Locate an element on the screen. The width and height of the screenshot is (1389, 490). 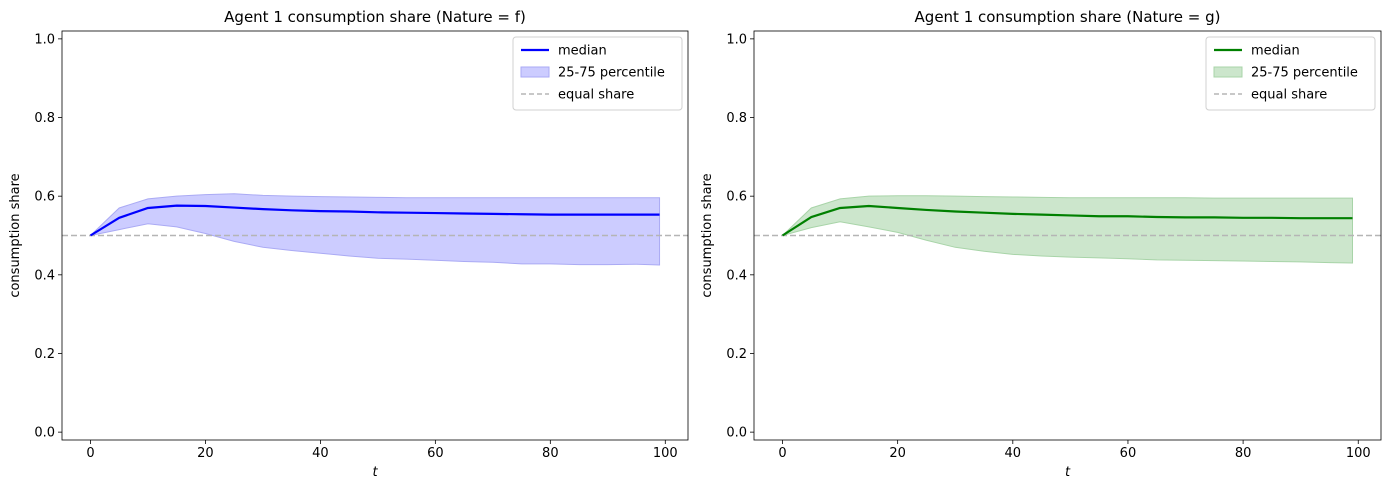
chart-title: Agent 1 consumption share (Nature = g) is located at coordinates (1068, 17).